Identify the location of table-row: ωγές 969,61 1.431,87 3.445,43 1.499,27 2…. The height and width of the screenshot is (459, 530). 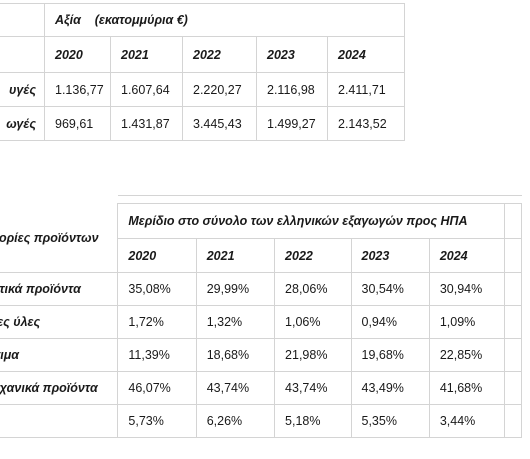
(202, 123).